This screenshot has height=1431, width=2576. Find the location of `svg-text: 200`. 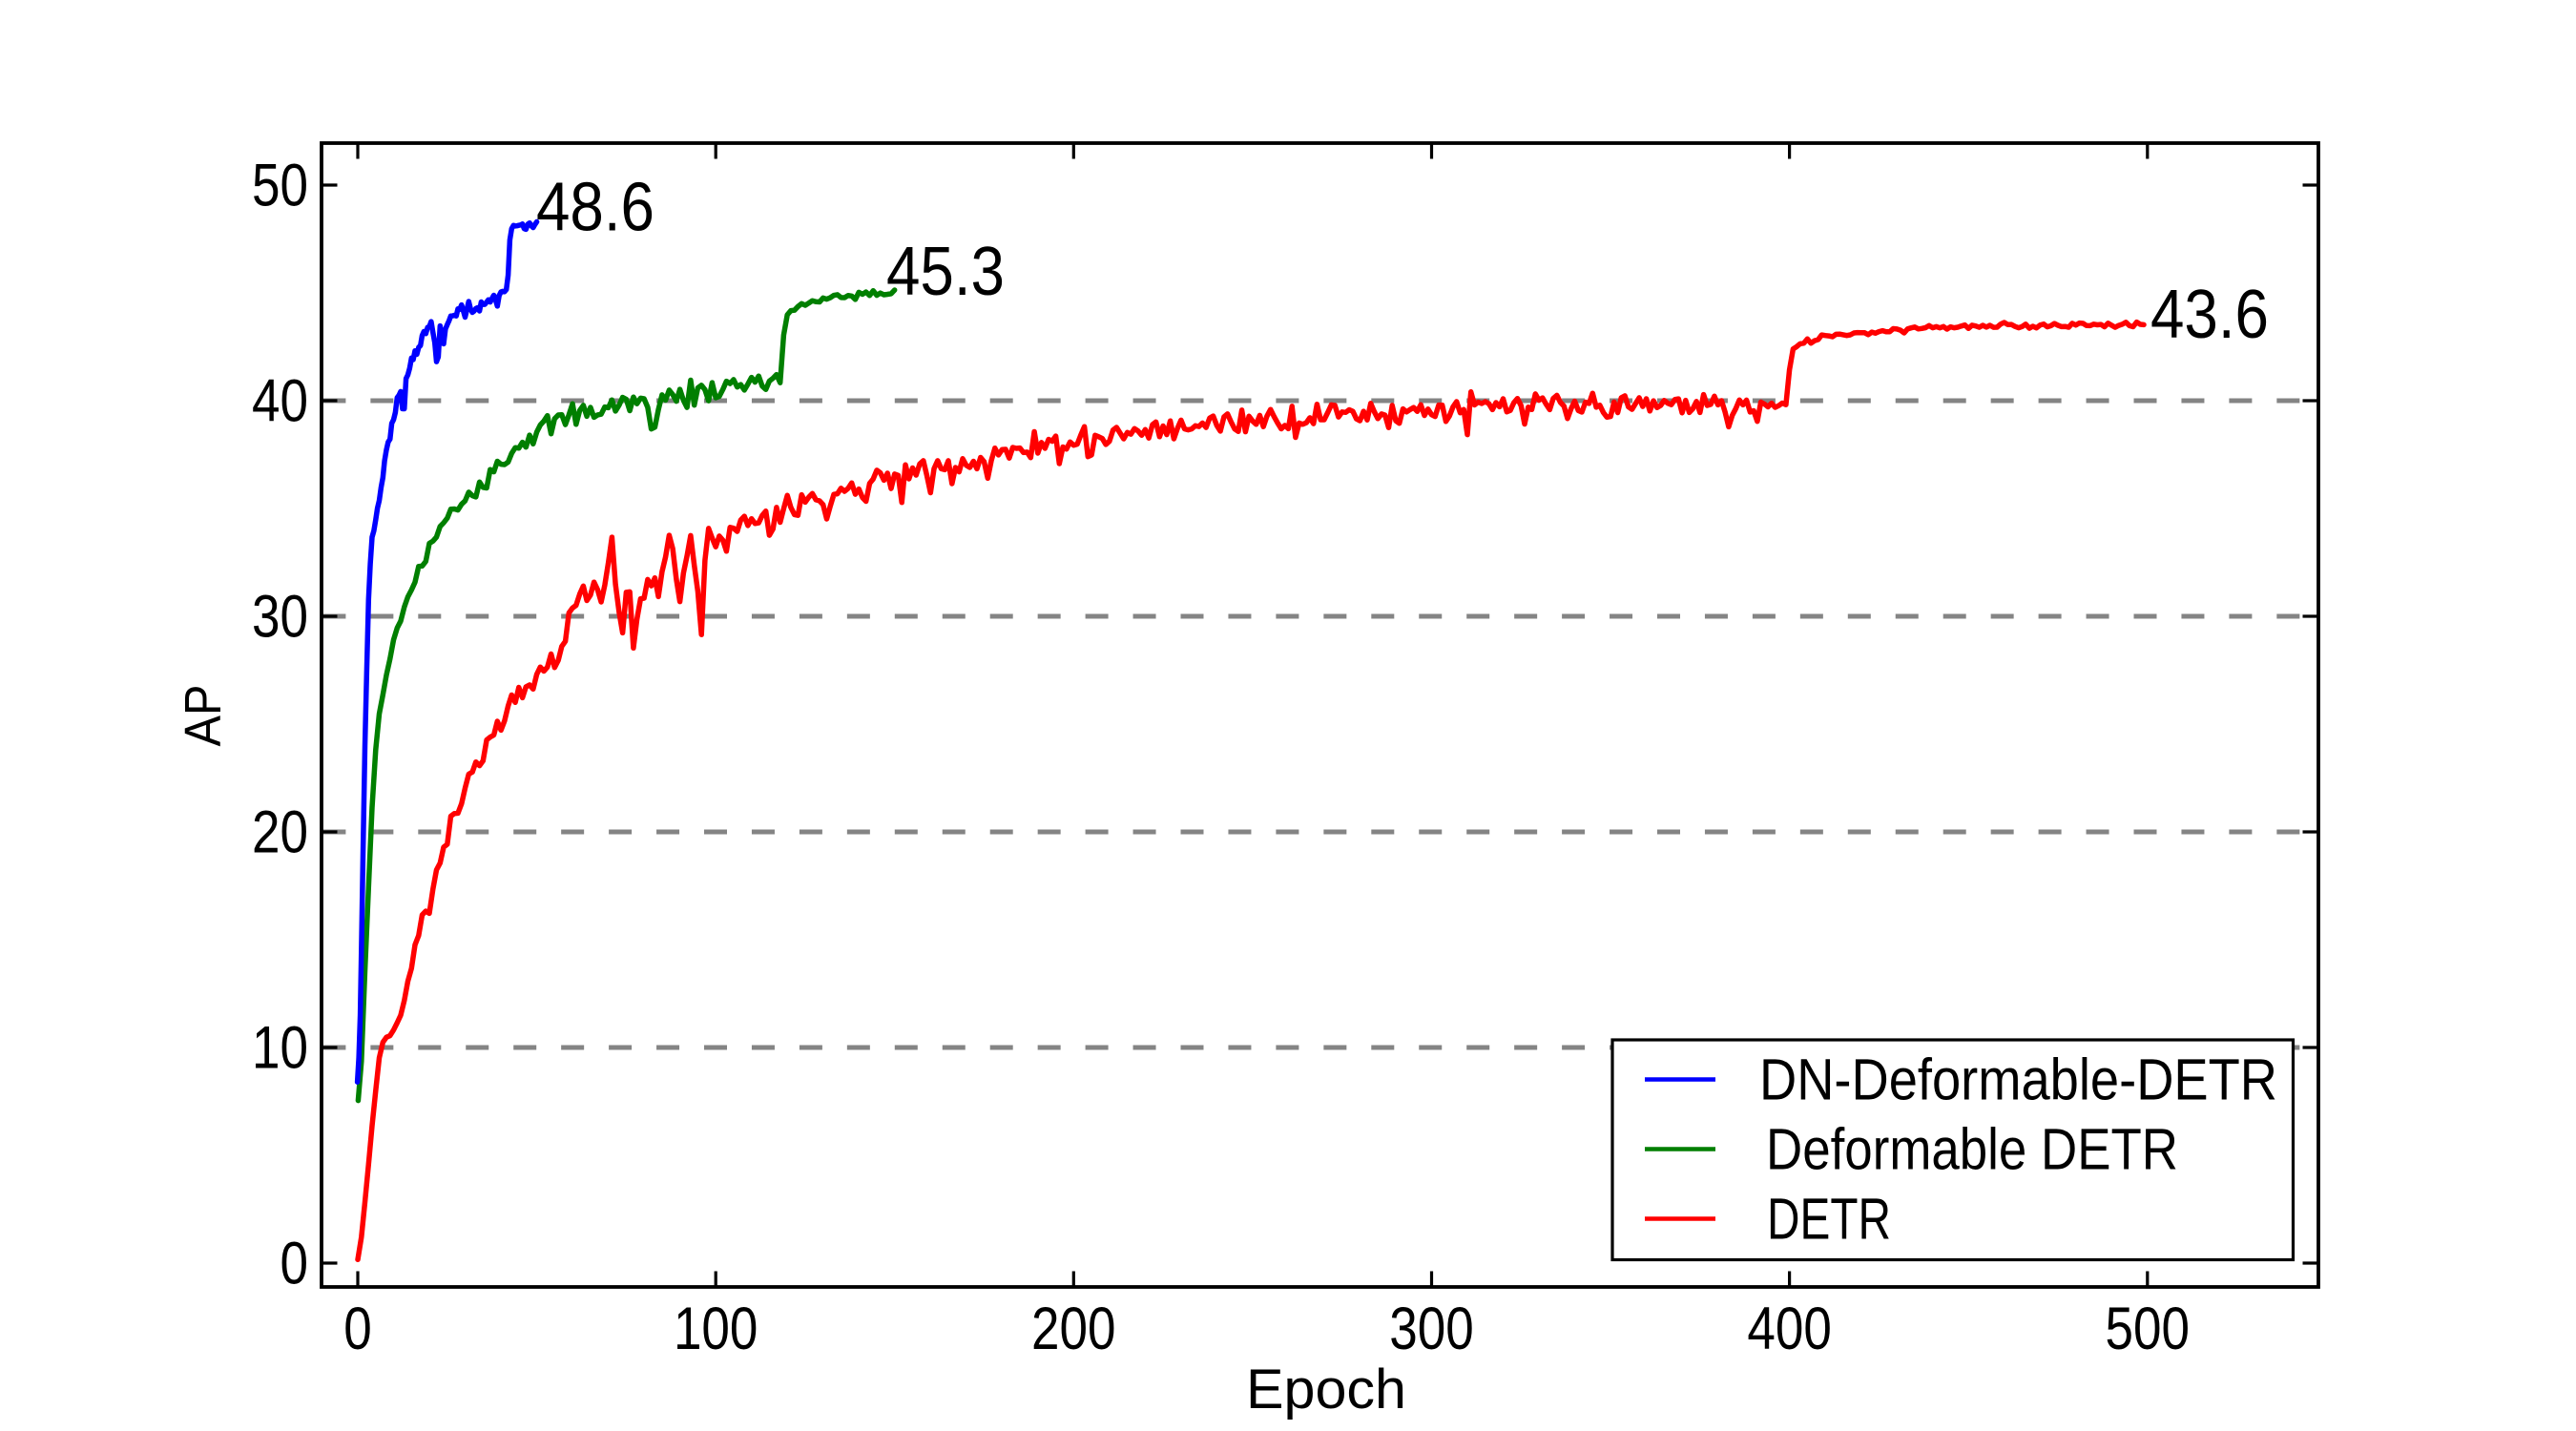

svg-text: 200 is located at coordinates (1073, 1329).